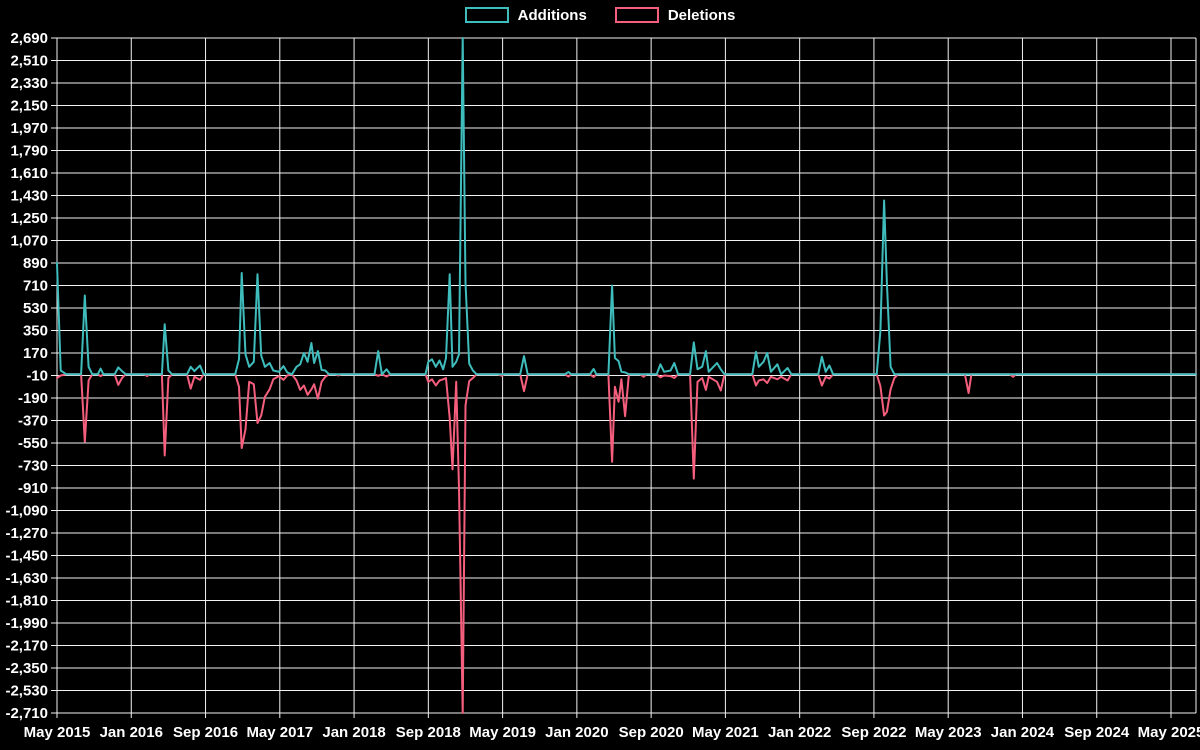 The width and height of the screenshot is (1200, 750). I want to click on deletions-swatch-icon, so click(636, 15).